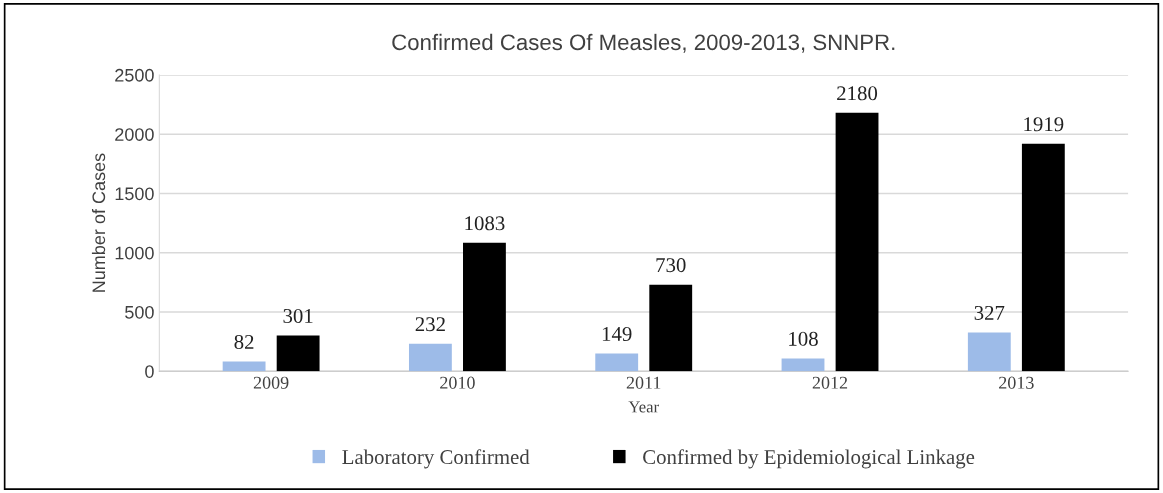  What do you see at coordinates (803, 338) in the screenshot?
I see `data-label: 108` at bounding box center [803, 338].